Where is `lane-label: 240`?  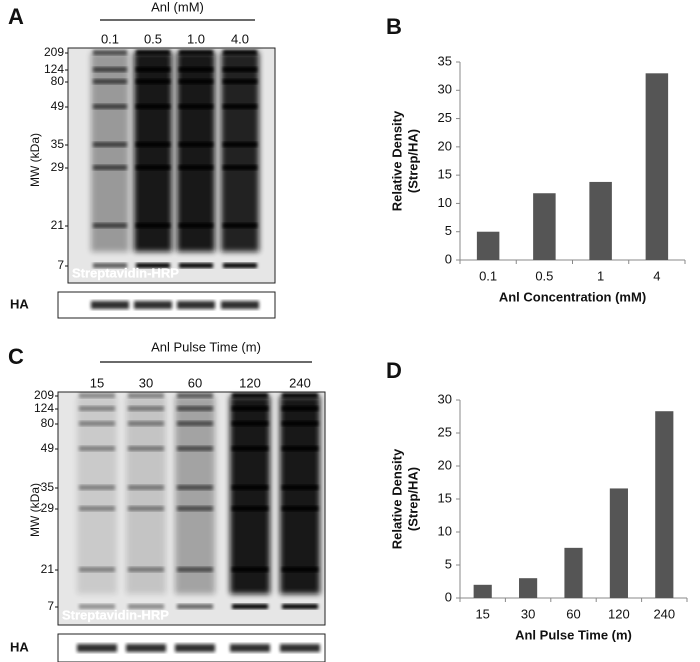
lane-label: 240 is located at coordinates (300, 382).